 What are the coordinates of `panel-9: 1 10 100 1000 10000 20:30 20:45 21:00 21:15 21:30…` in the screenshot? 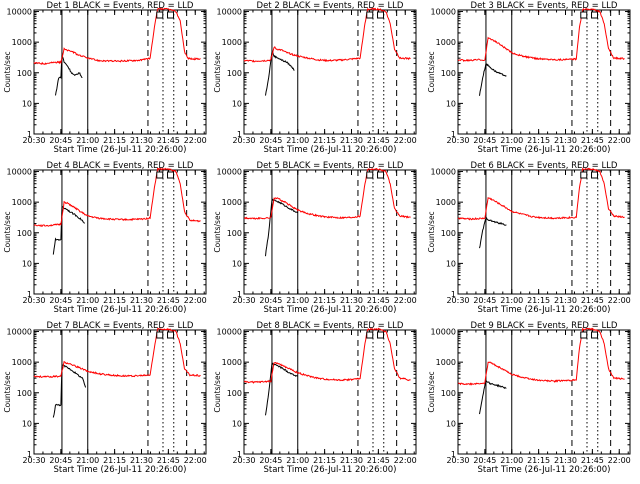 It's located at (529, 398).